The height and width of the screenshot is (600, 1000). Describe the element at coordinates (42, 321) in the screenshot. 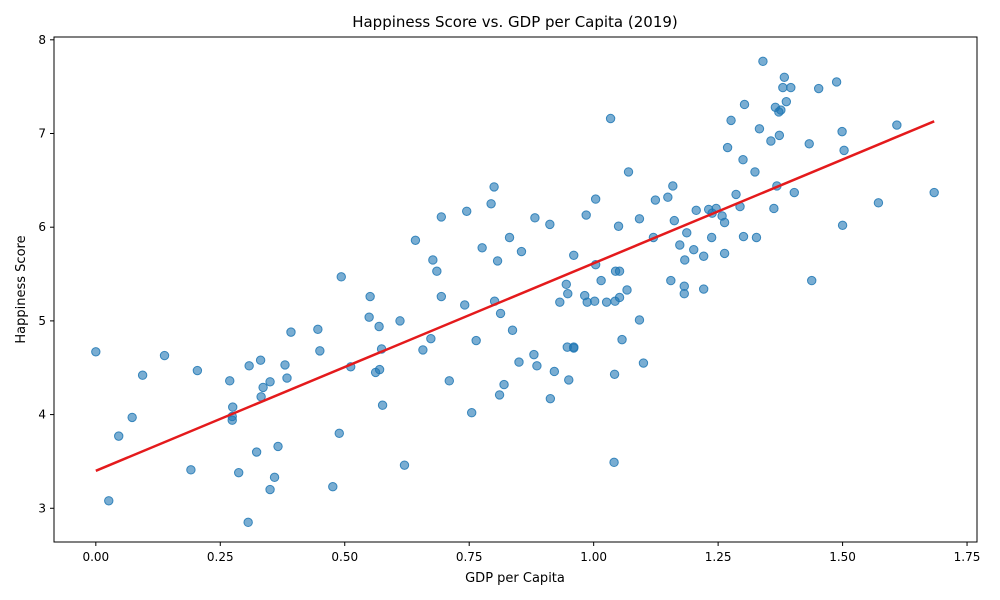

I see `y-tick-label: 5` at that location.